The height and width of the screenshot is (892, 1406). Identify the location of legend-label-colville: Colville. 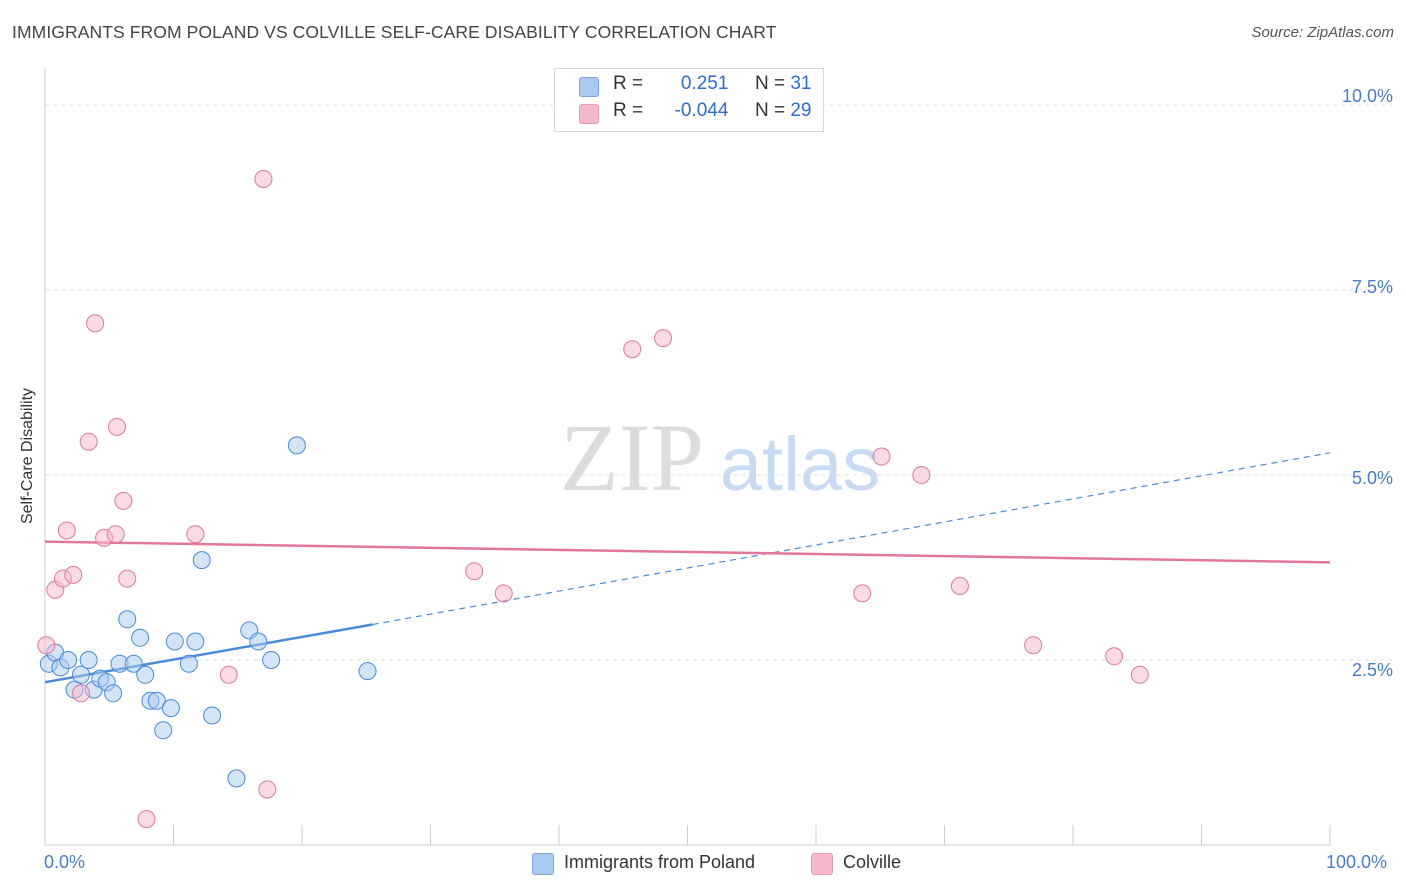
(872, 862).